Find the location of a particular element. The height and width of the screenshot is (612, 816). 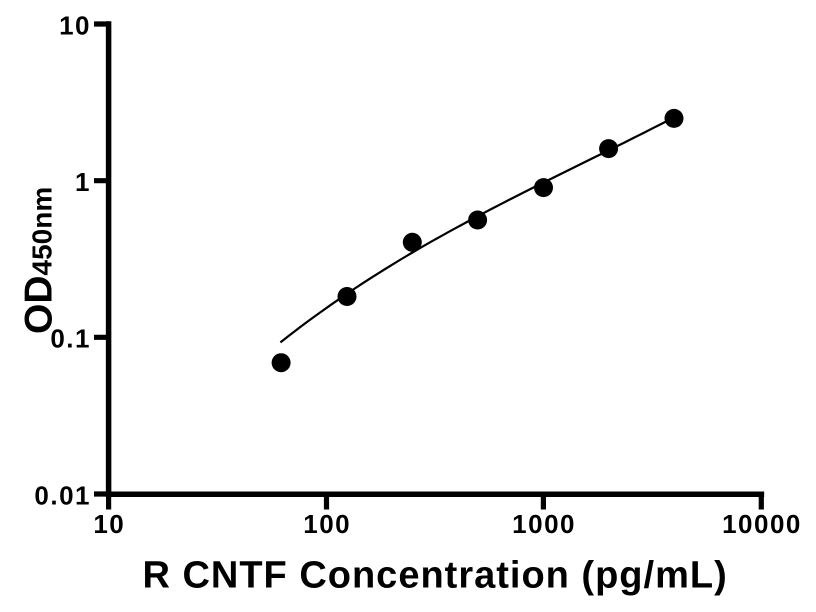

svg-text: 100 is located at coordinates (327, 524).